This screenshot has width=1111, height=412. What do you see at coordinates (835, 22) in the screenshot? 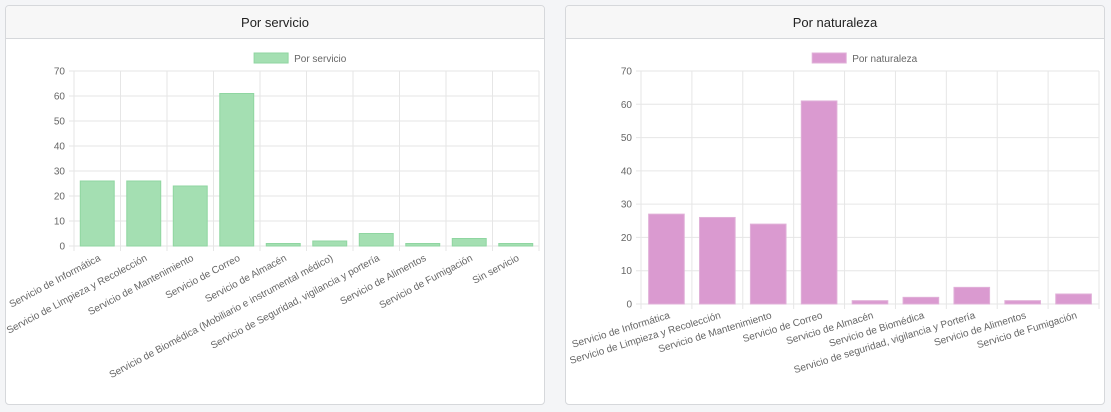
I see `card-title: Por naturaleza` at bounding box center [835, 22].